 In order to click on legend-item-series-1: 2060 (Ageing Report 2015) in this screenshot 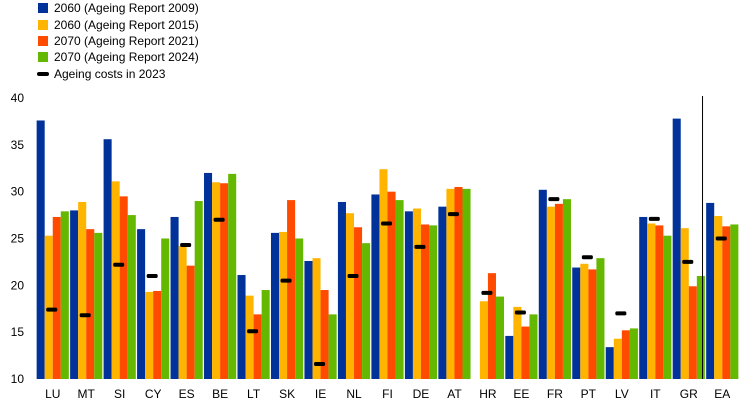, I will do `click(118, 24)`.